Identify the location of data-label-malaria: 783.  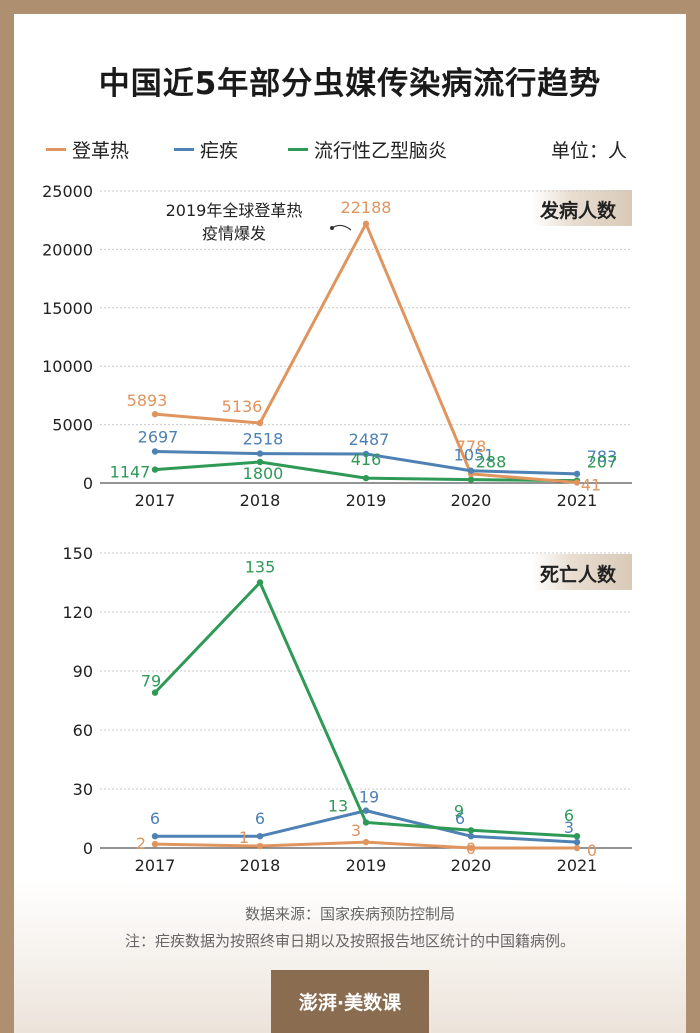
(602, 456).